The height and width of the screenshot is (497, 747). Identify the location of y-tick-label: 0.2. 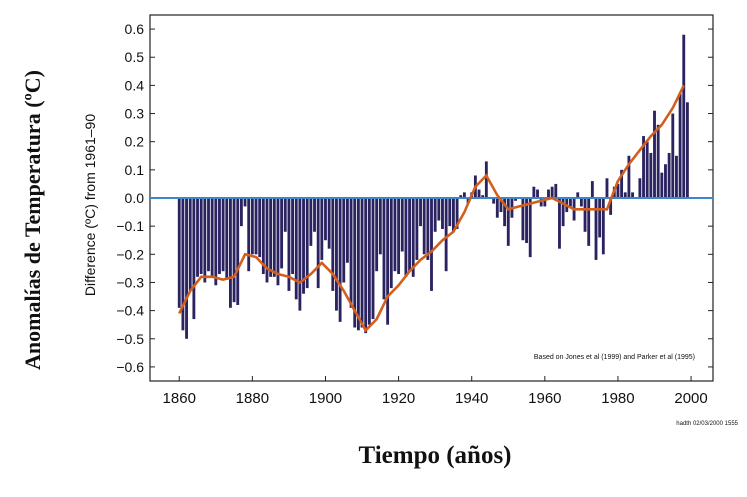
(135, 142).